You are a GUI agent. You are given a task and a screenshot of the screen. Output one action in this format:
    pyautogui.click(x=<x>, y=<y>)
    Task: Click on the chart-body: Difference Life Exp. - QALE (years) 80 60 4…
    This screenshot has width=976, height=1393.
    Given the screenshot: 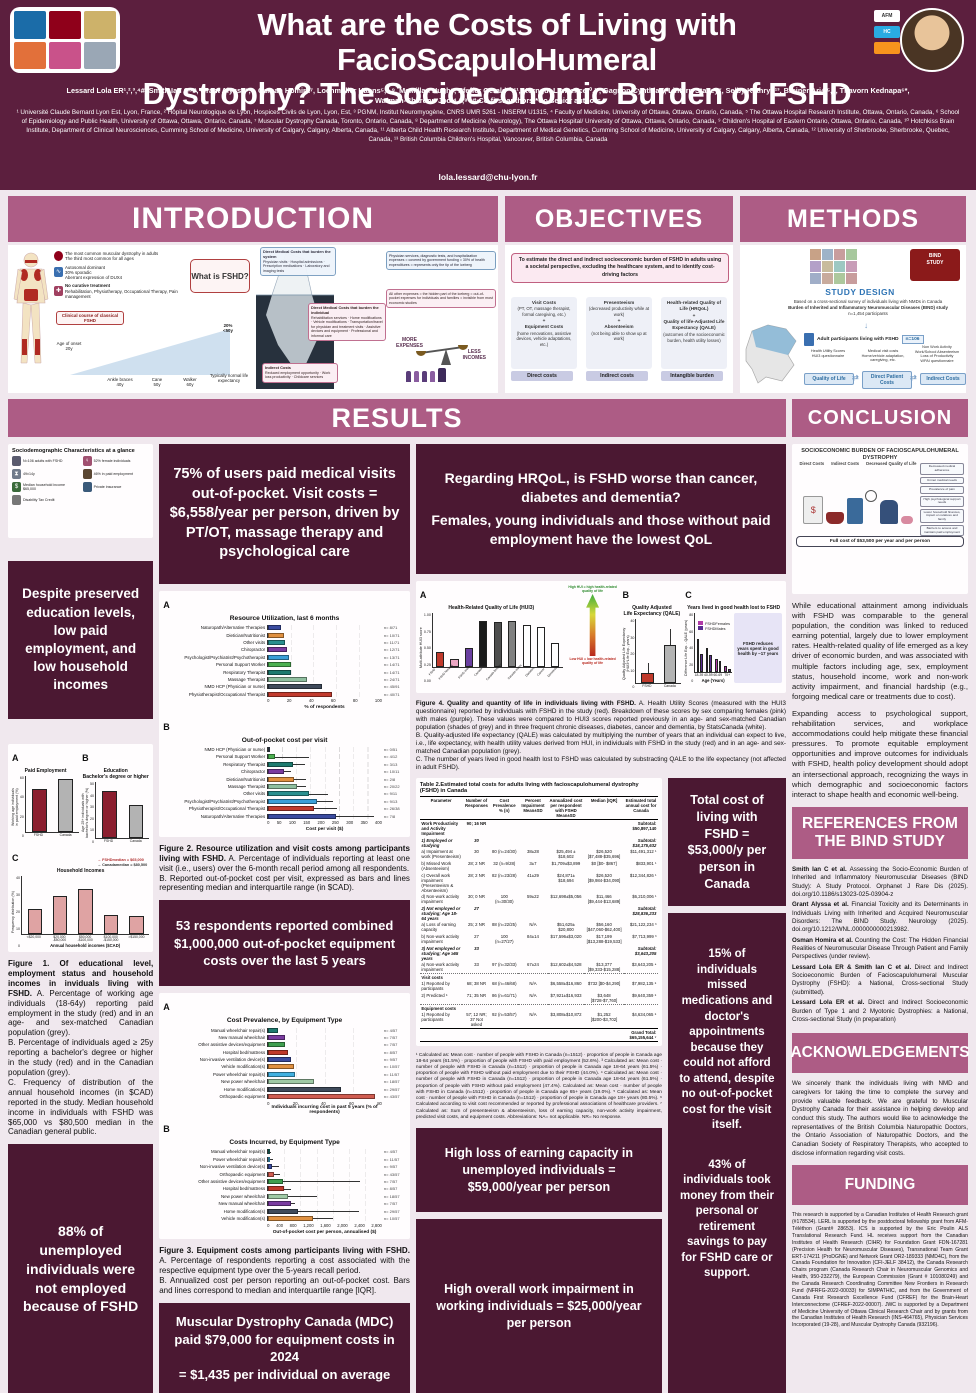 What is the action you would take?
    pyautogui.click(x=733, y=648)
    